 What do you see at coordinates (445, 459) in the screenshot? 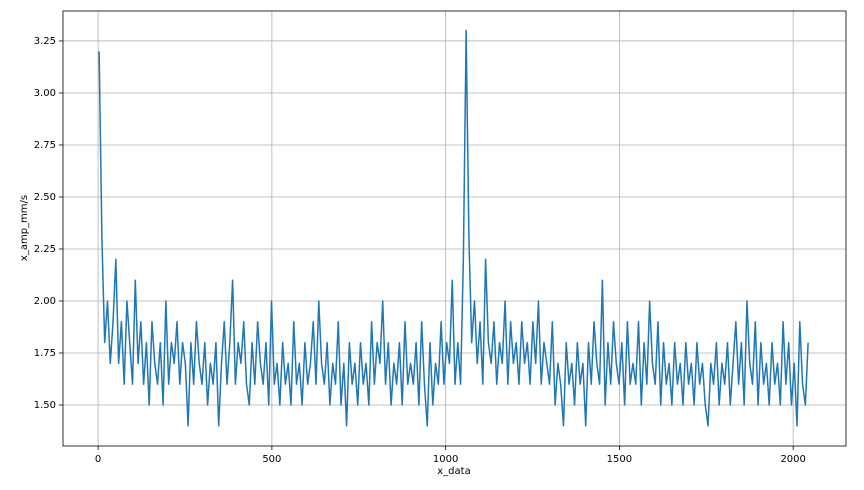
I see `x-tick-label: 1000` at bounding box center [445, 459].